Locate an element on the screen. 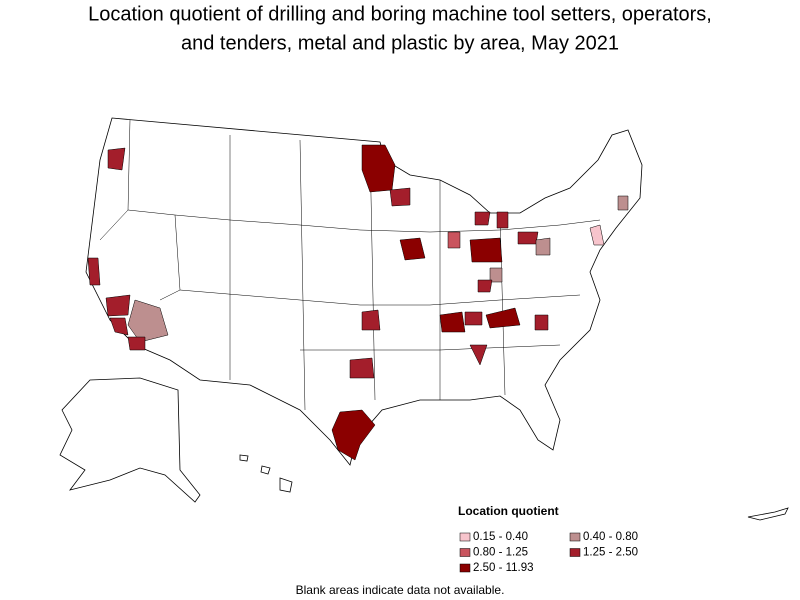 The height and width of the screenshot is (600, 800). legend-label: 2.50 - 11.93 is located at coordinates (503, 568).